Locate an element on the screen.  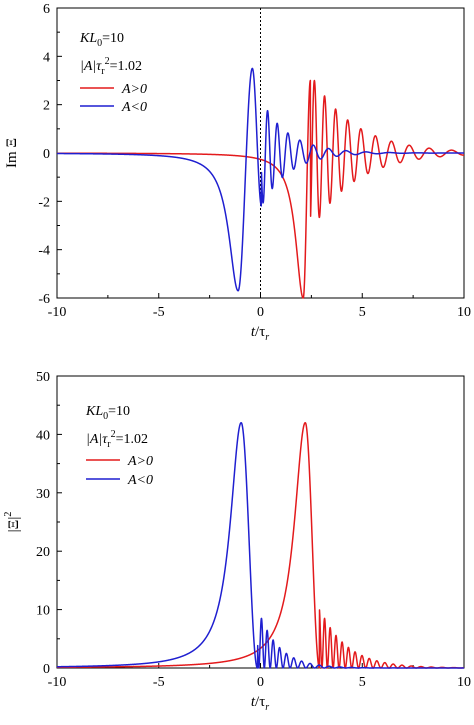
y-tick-label: 30 is located at coordinates (43, 494).